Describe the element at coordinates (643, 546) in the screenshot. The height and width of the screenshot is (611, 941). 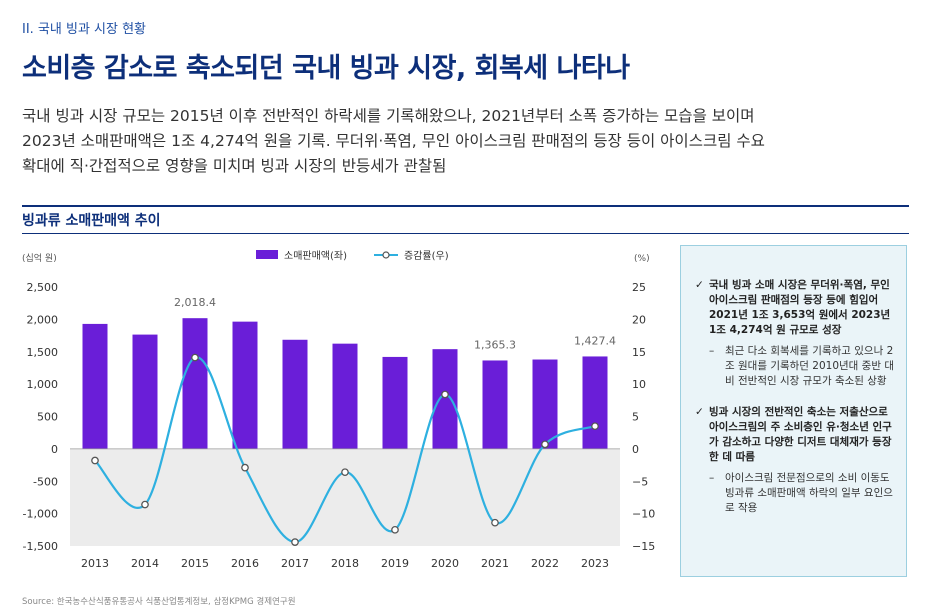
I see `y-right-tick-label: −15` at that location.